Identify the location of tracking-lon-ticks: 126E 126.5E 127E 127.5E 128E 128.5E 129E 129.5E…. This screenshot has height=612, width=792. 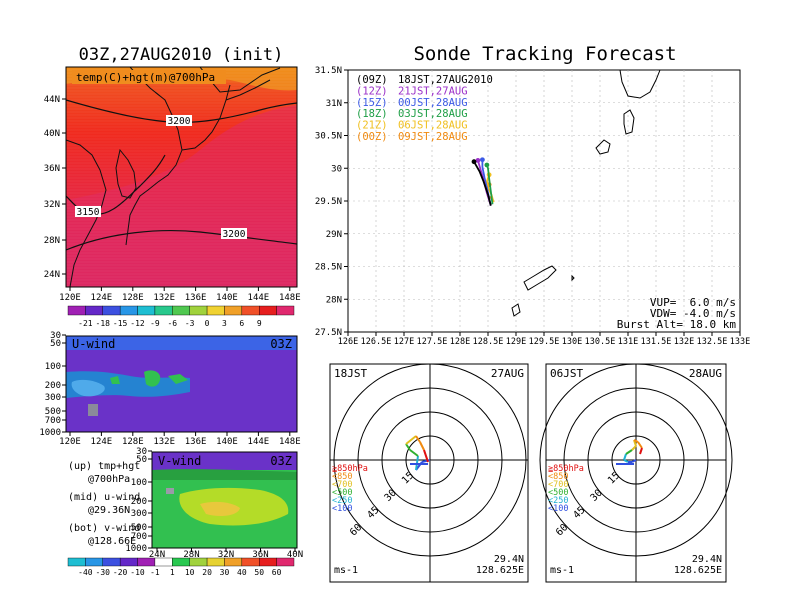
(544, 339).